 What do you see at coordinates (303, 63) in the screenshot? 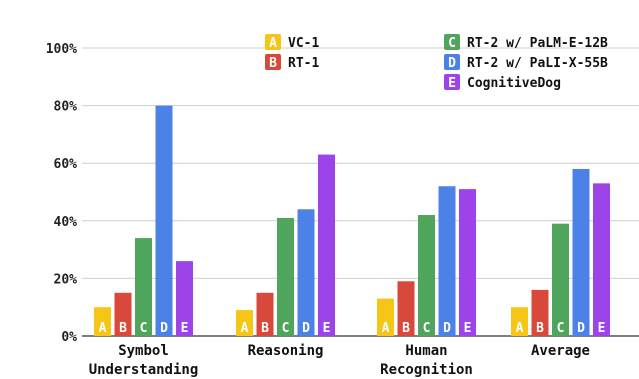
I see `legend-label: RT-1` at bounding box center [303, 63].